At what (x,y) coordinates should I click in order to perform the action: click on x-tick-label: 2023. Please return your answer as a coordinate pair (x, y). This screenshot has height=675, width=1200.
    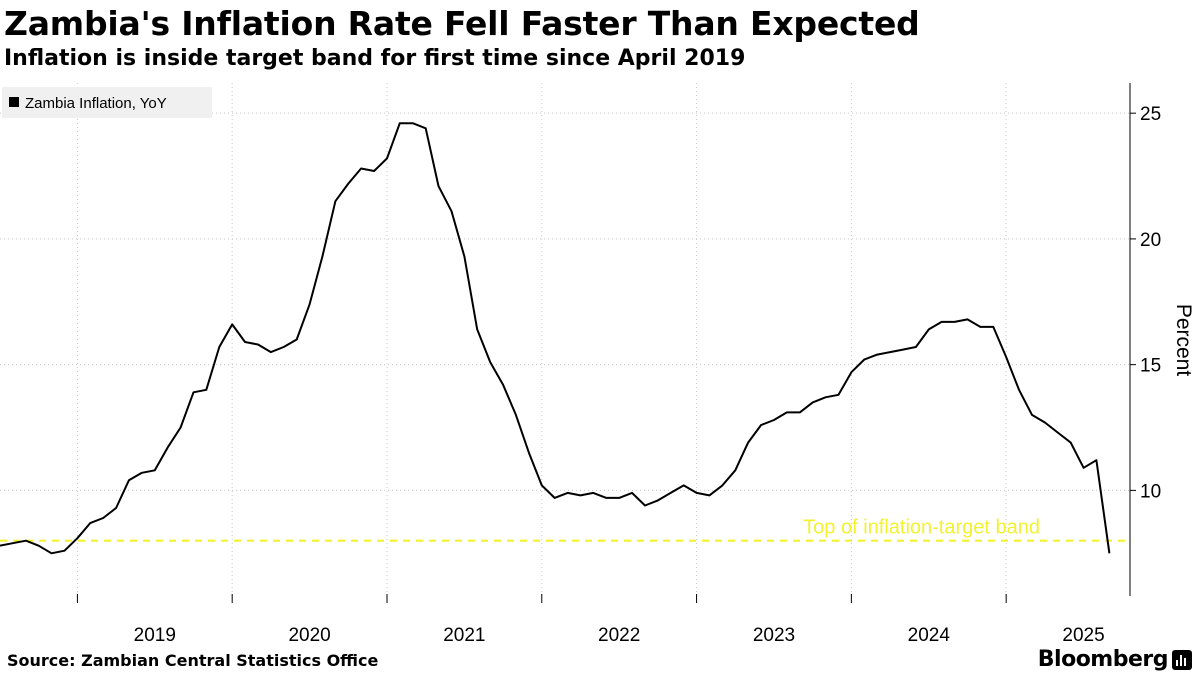
    Looking at the image, I should click on (774, 635).